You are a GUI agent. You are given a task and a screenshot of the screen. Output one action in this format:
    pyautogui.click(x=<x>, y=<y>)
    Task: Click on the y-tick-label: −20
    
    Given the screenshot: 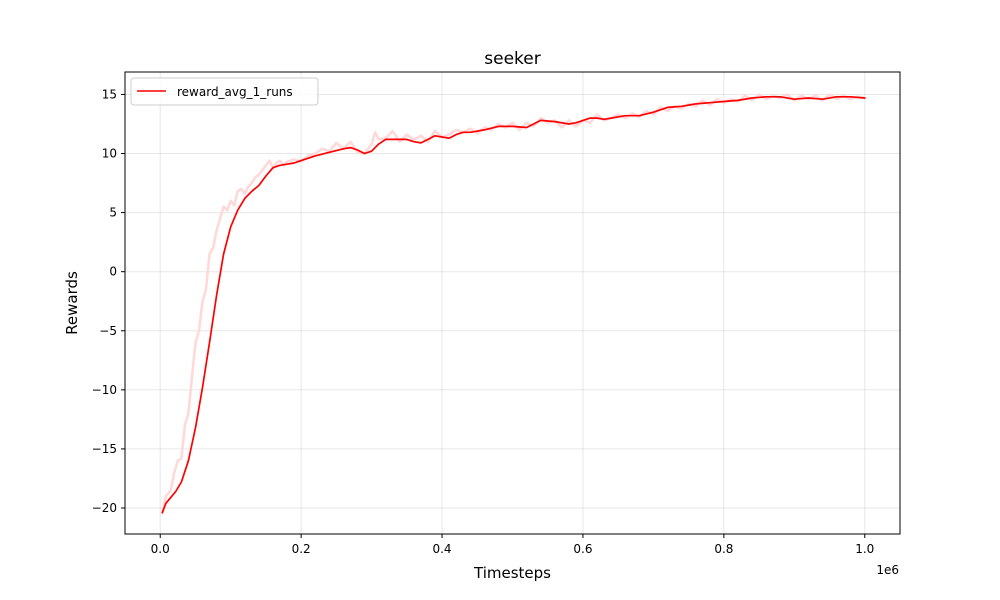 What is the action you would take?
    pyautogui.click(x=104, y=508)
    